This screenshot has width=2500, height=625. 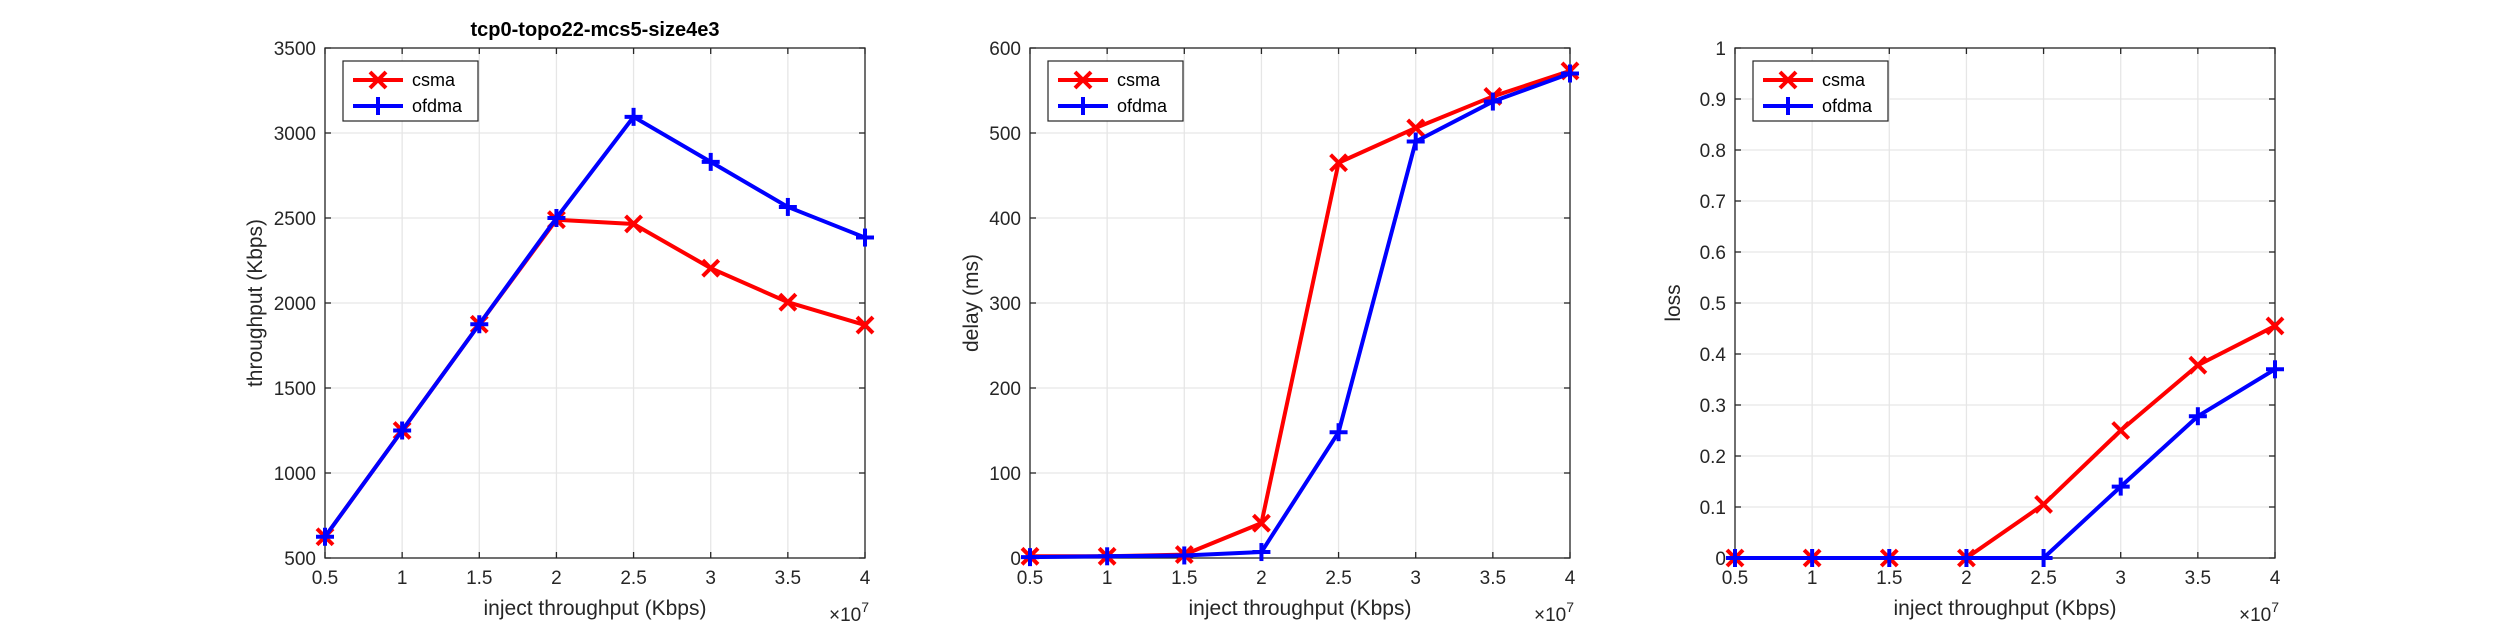 I want to click on y-tick-label: 0.4, so click(x=1713, y=355).